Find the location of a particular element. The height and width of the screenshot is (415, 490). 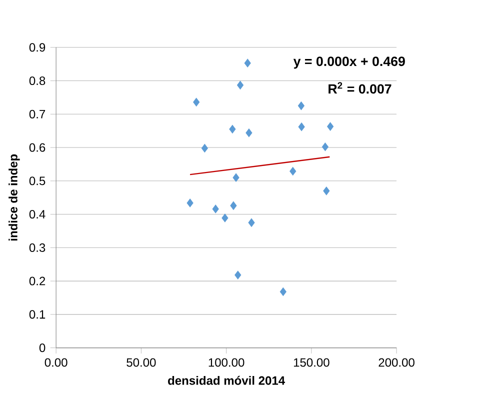

annotation: R$^{2}$ = 0.007 is located at coordinates (360, 88).